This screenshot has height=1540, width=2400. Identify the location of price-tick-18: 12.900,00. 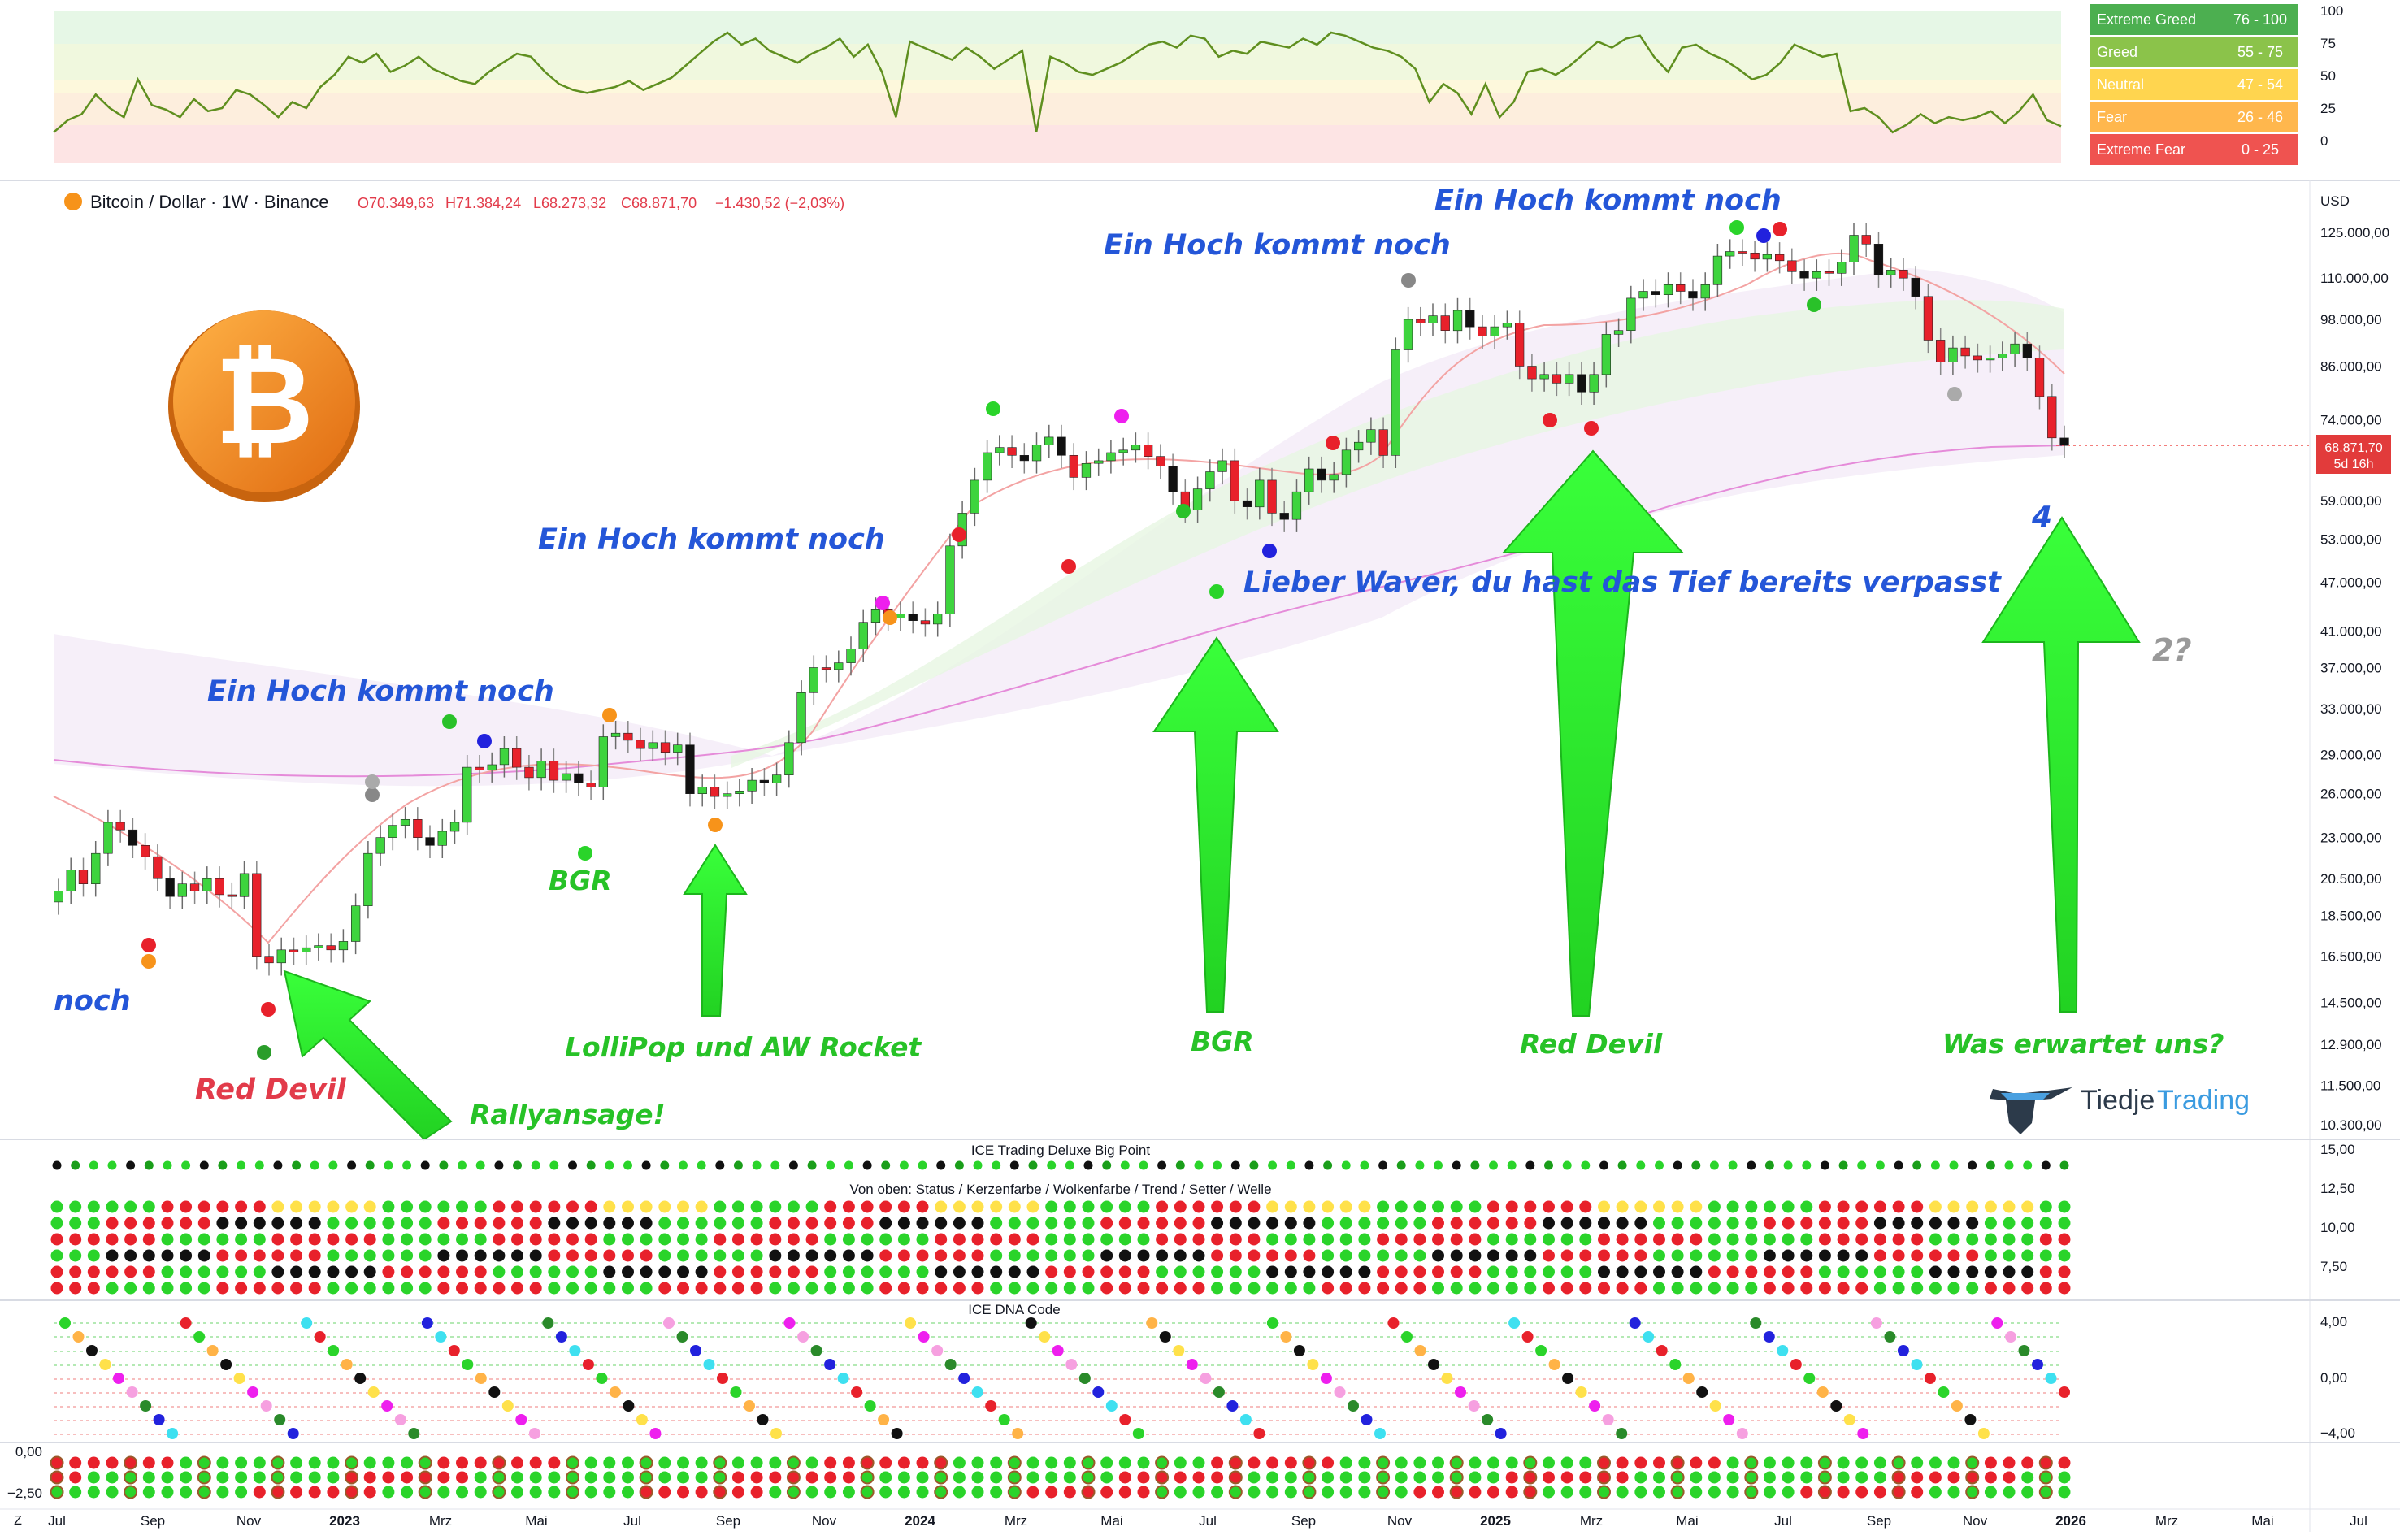
(2351, 1044).